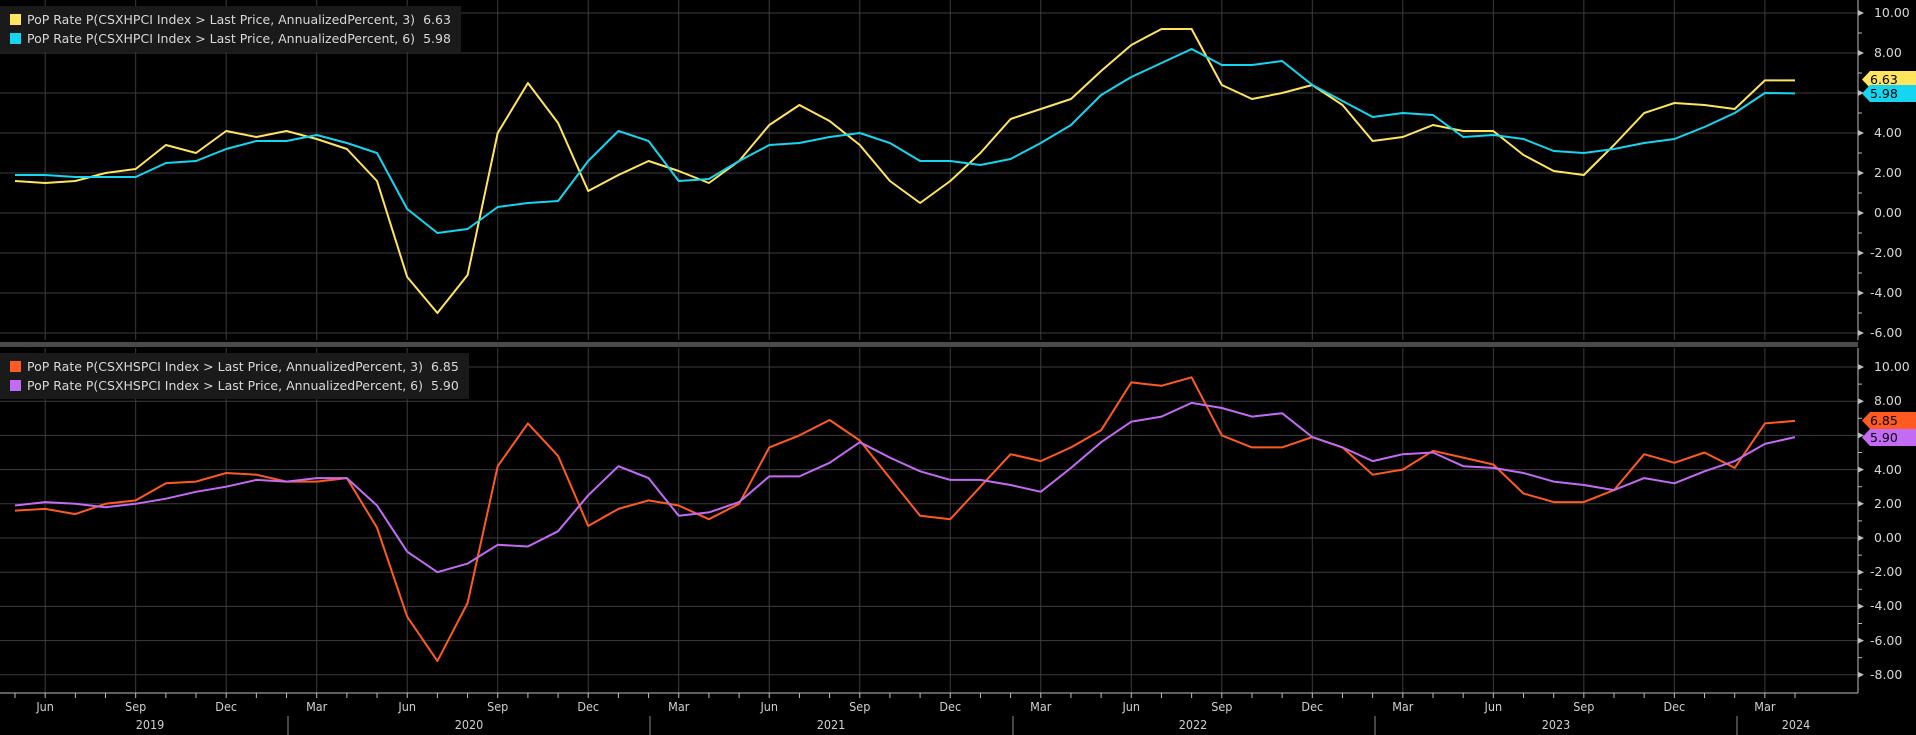 This screenshot has height=735, width=1916. I want to click on last-value-tag-top-3m: 6.63, so click(1889, 79).